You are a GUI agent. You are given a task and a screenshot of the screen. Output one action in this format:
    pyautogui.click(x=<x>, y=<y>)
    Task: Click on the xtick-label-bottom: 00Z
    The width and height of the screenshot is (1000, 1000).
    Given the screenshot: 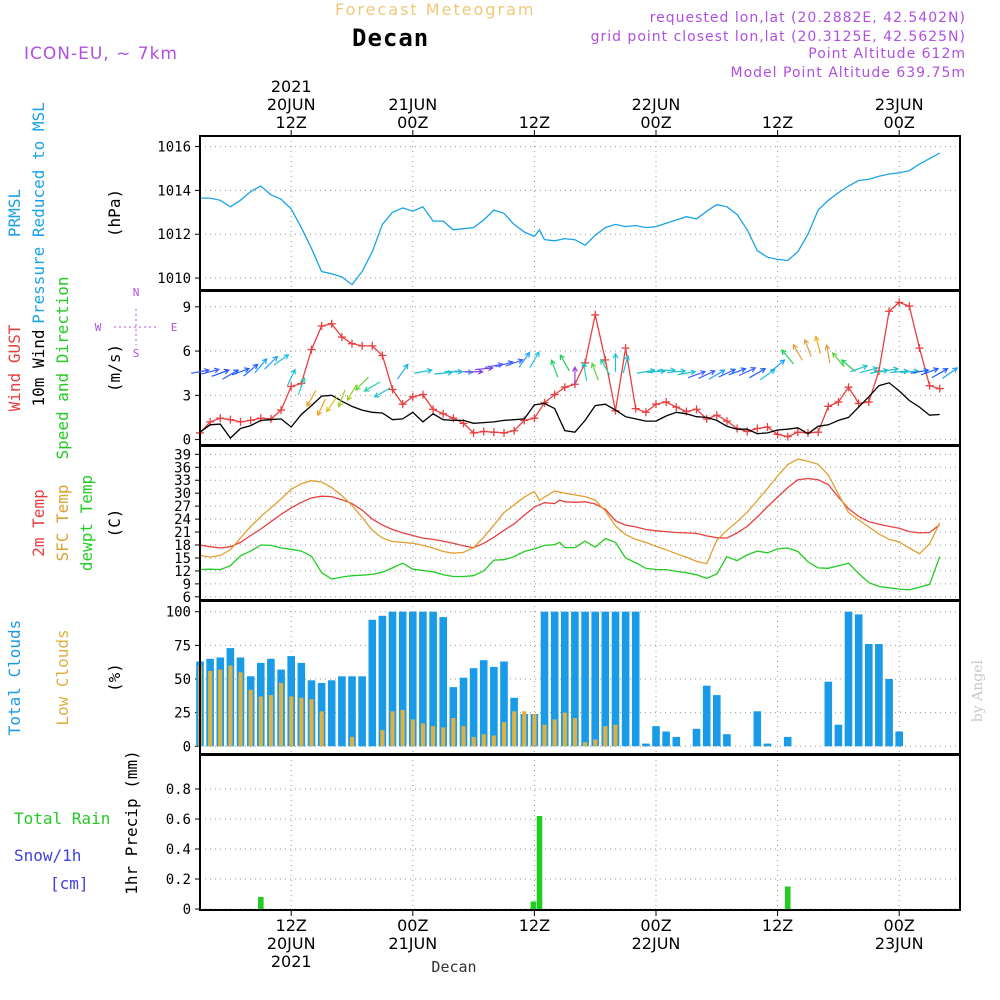 What is the action you would take?
    pyautogui.click(x=655, y=925)
    